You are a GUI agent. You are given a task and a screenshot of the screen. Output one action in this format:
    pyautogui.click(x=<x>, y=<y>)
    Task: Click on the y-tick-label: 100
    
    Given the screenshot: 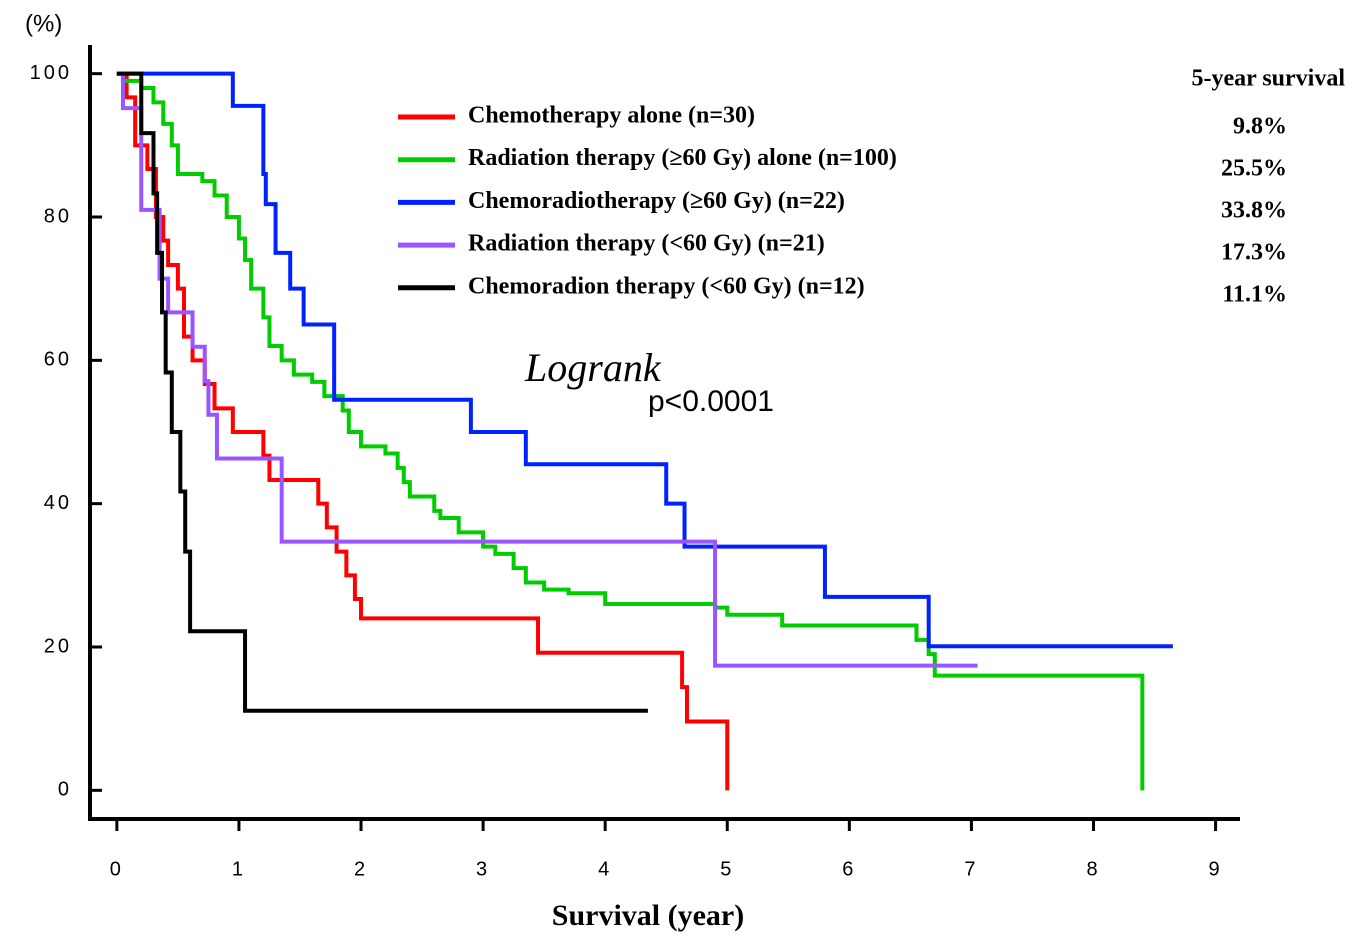 What is the action you would take?
    pyautogui.click(x=51, y=73)
    